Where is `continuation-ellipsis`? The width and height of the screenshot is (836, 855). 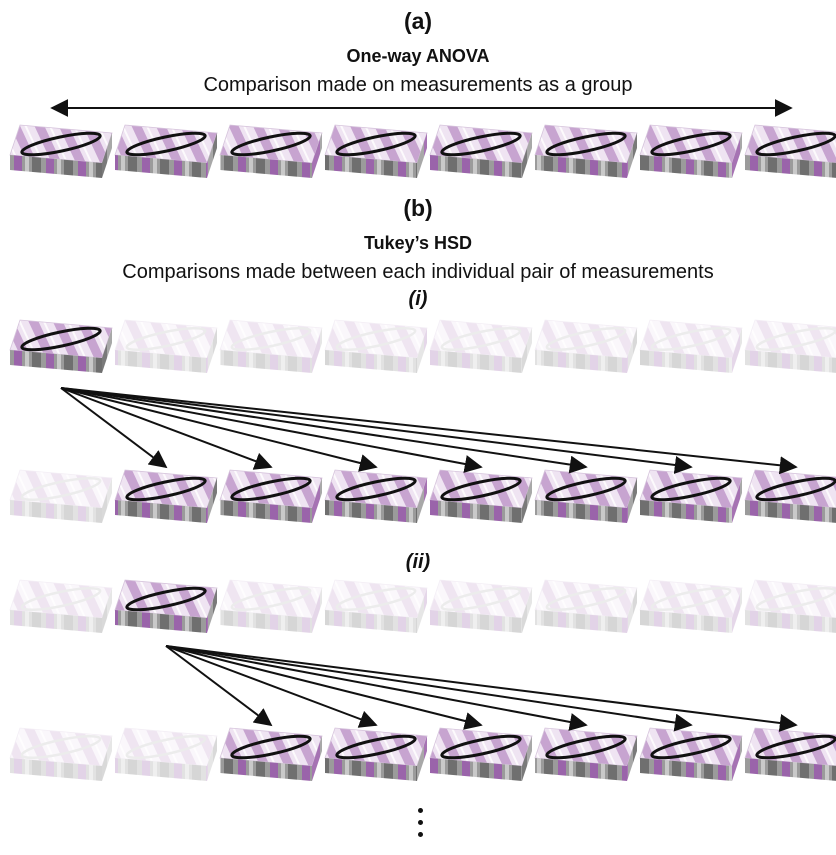
continuation-ellipsis is located at coordinates (421, 826).